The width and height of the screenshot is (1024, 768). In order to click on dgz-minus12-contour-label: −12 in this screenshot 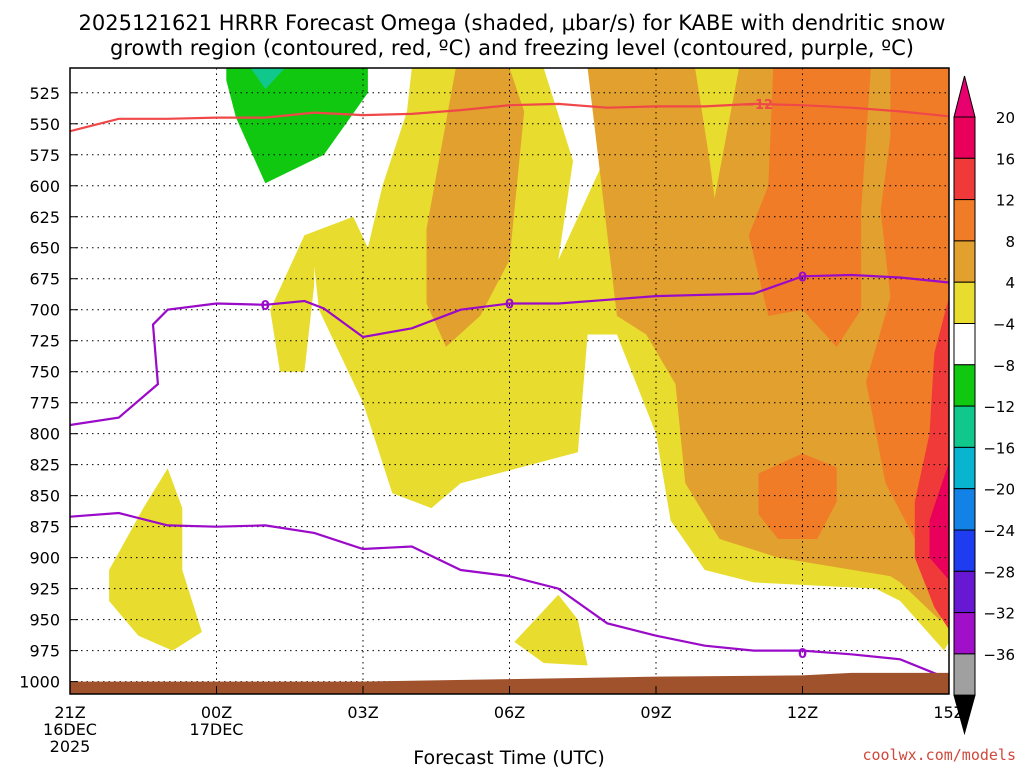, I will do `click(758, 105)`.